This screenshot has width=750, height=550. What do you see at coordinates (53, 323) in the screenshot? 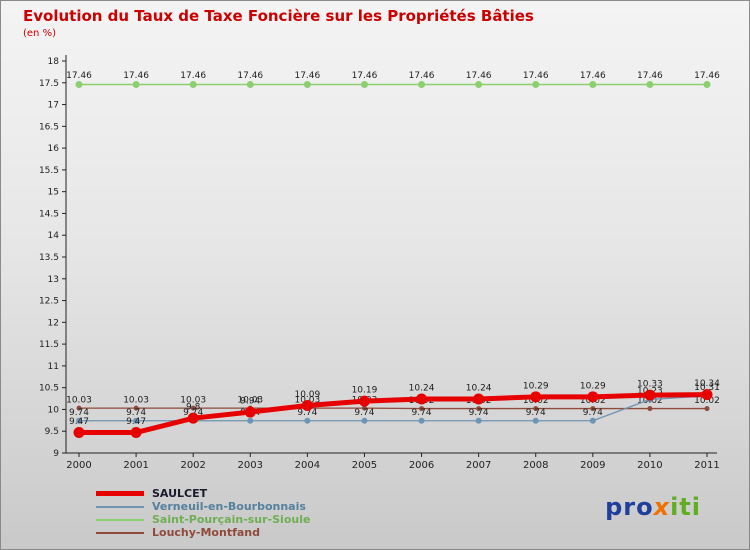
I see `svg-text: 12` at bounding box center [53, 323].